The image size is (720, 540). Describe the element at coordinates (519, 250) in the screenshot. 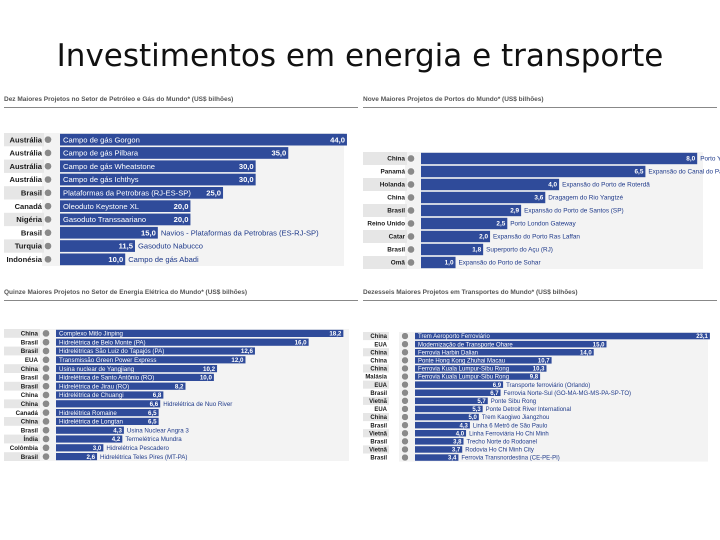

I see `ports-project-label: Superporto do Açu (RJ)` at that location.